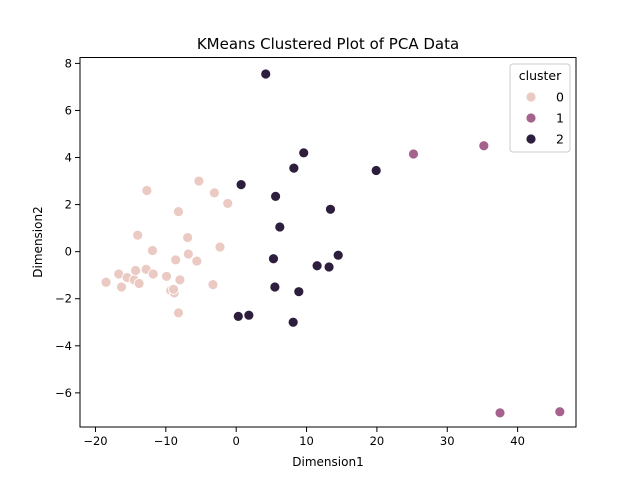 The width and height of the screenshot is (640, 480). Describe the element at coordinates (560, 97) in the screenshot. I see `legend-label-0: 0` at that location.